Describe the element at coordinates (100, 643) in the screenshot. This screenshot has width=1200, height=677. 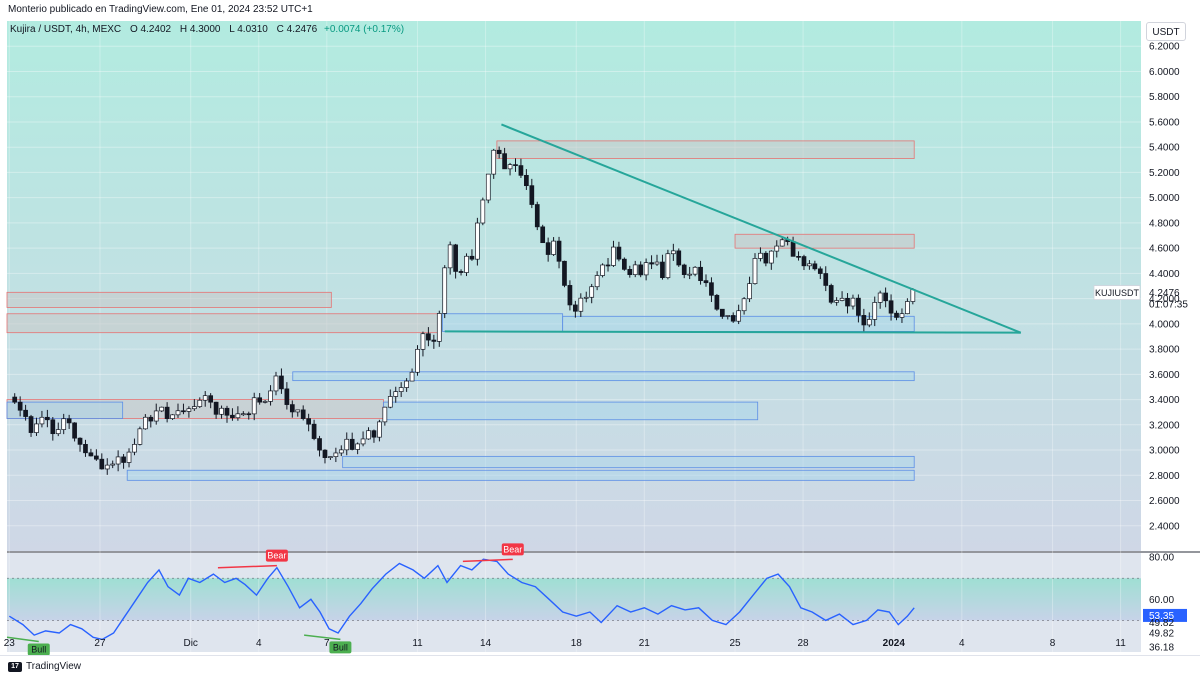
I see `time-tick-label: 27` at that location.